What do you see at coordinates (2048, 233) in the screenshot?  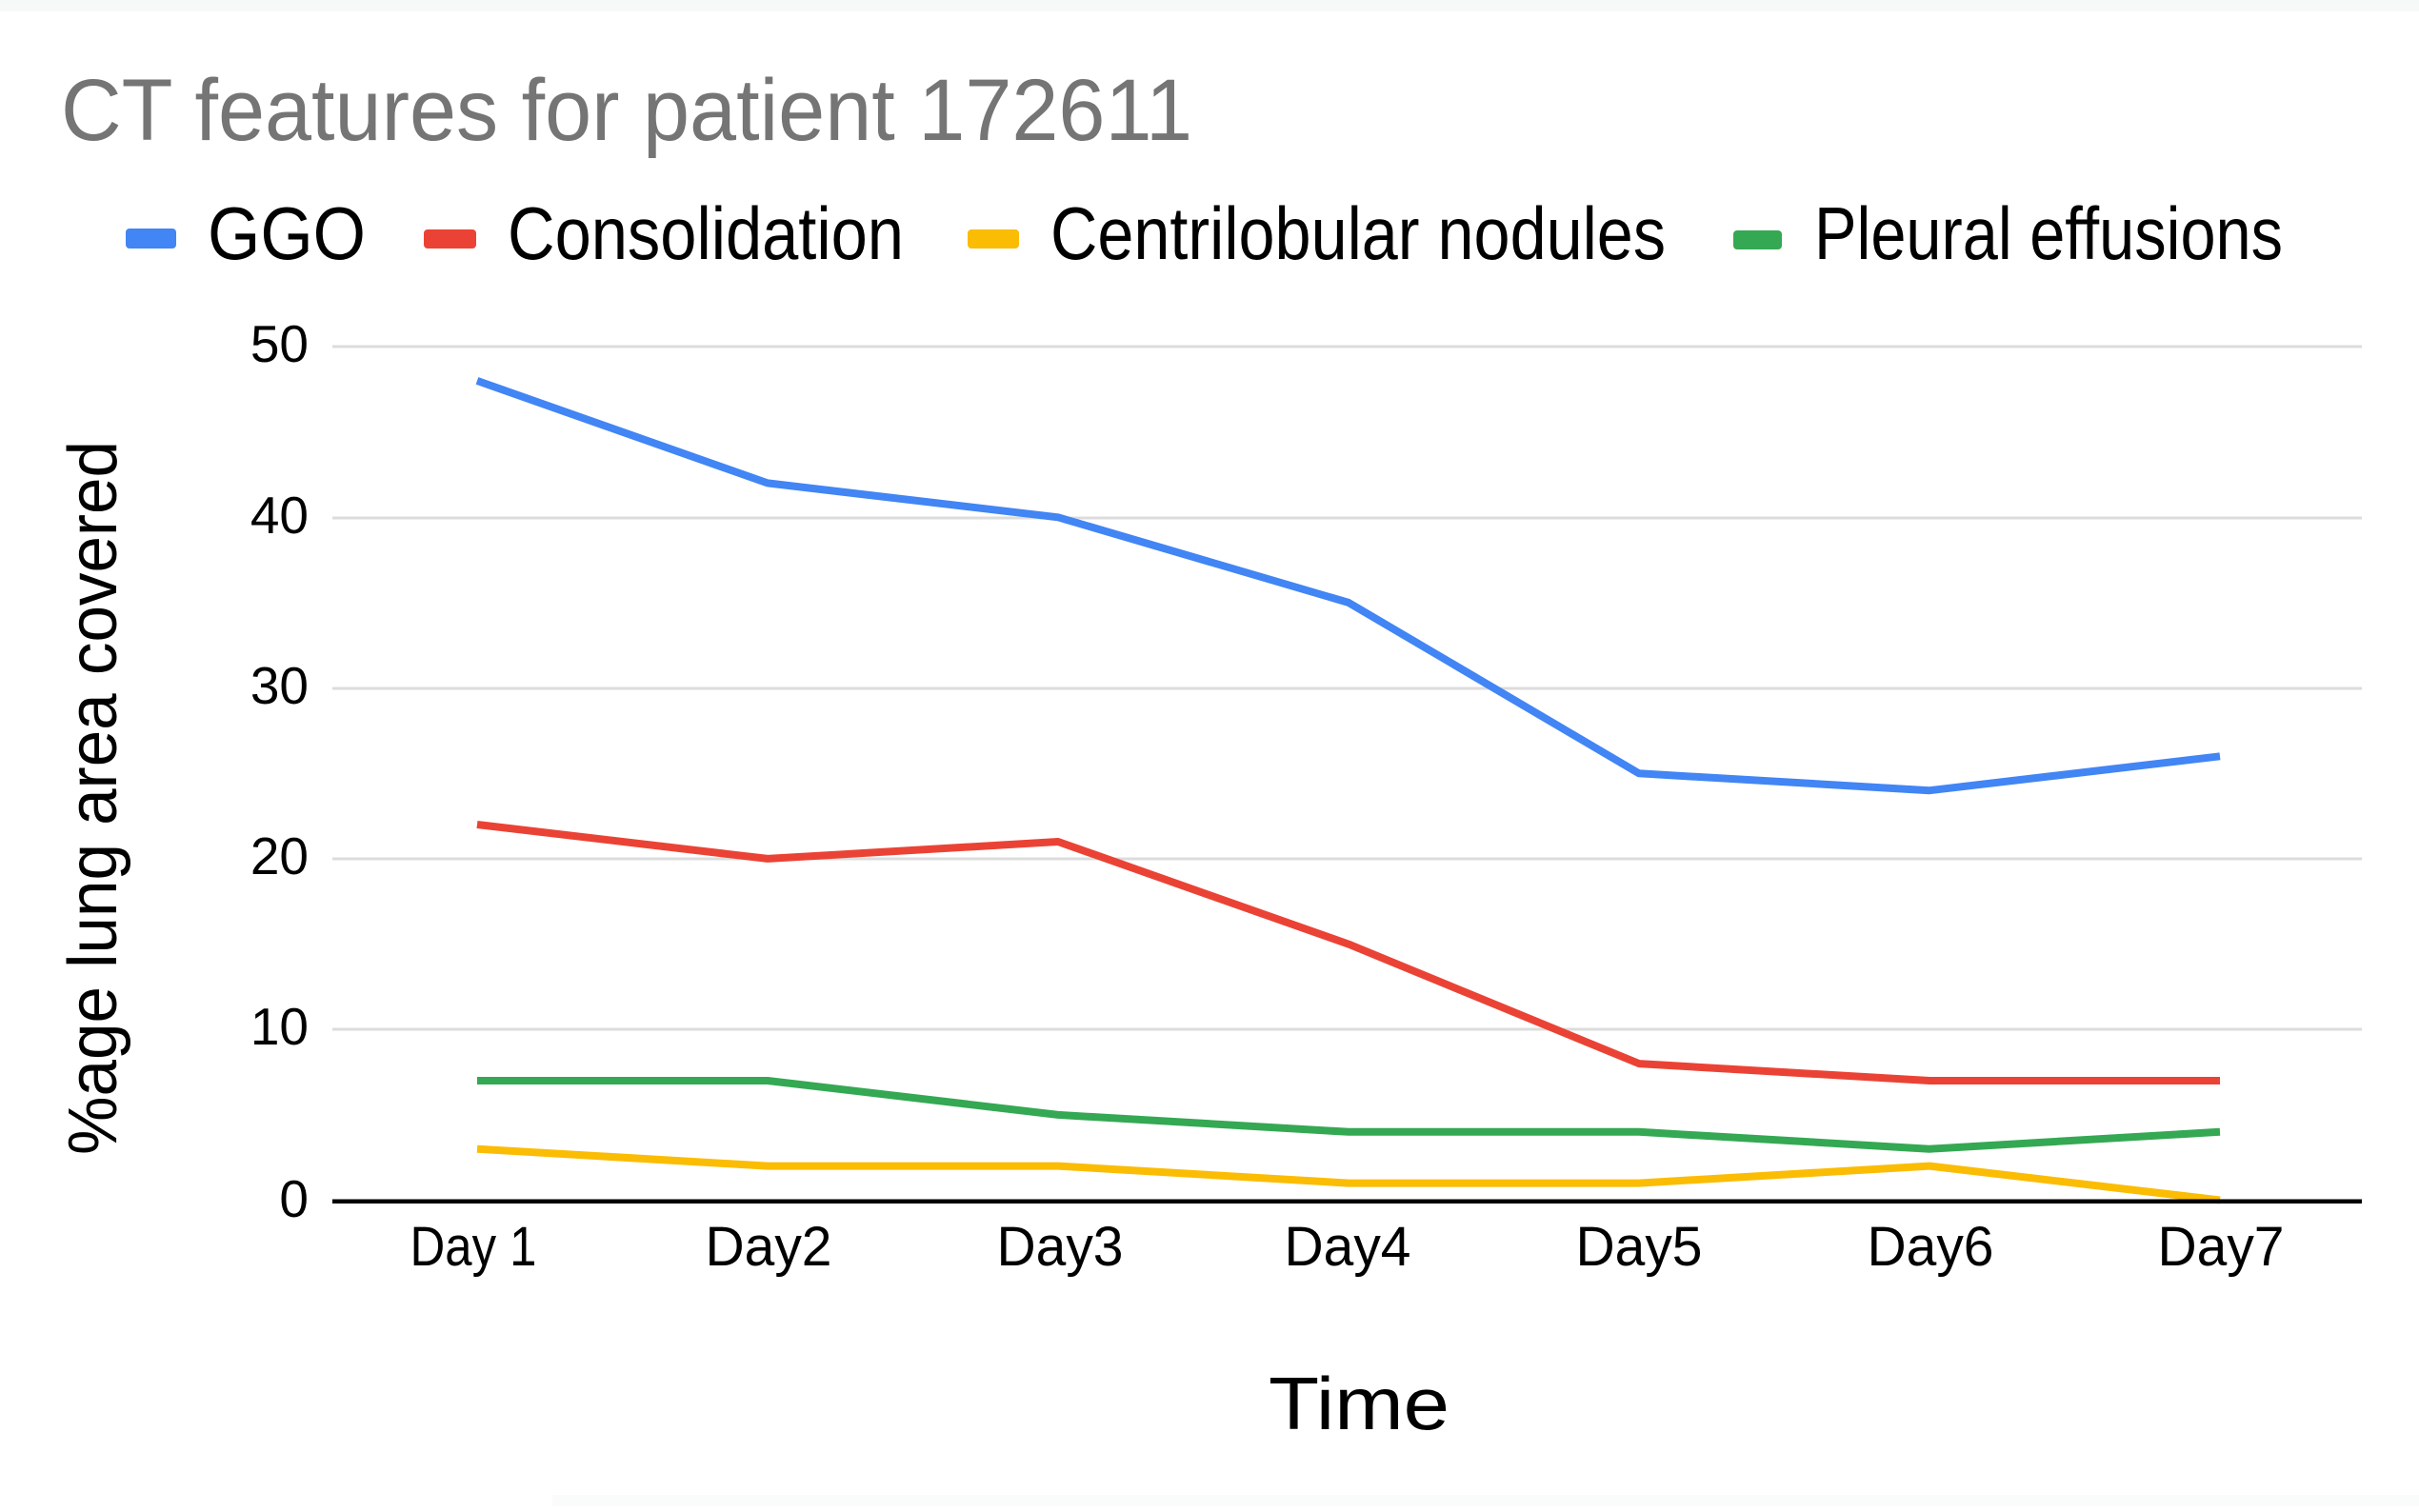 I see `svg-text: Pleural effusions` at bounding box center [2048, 233].